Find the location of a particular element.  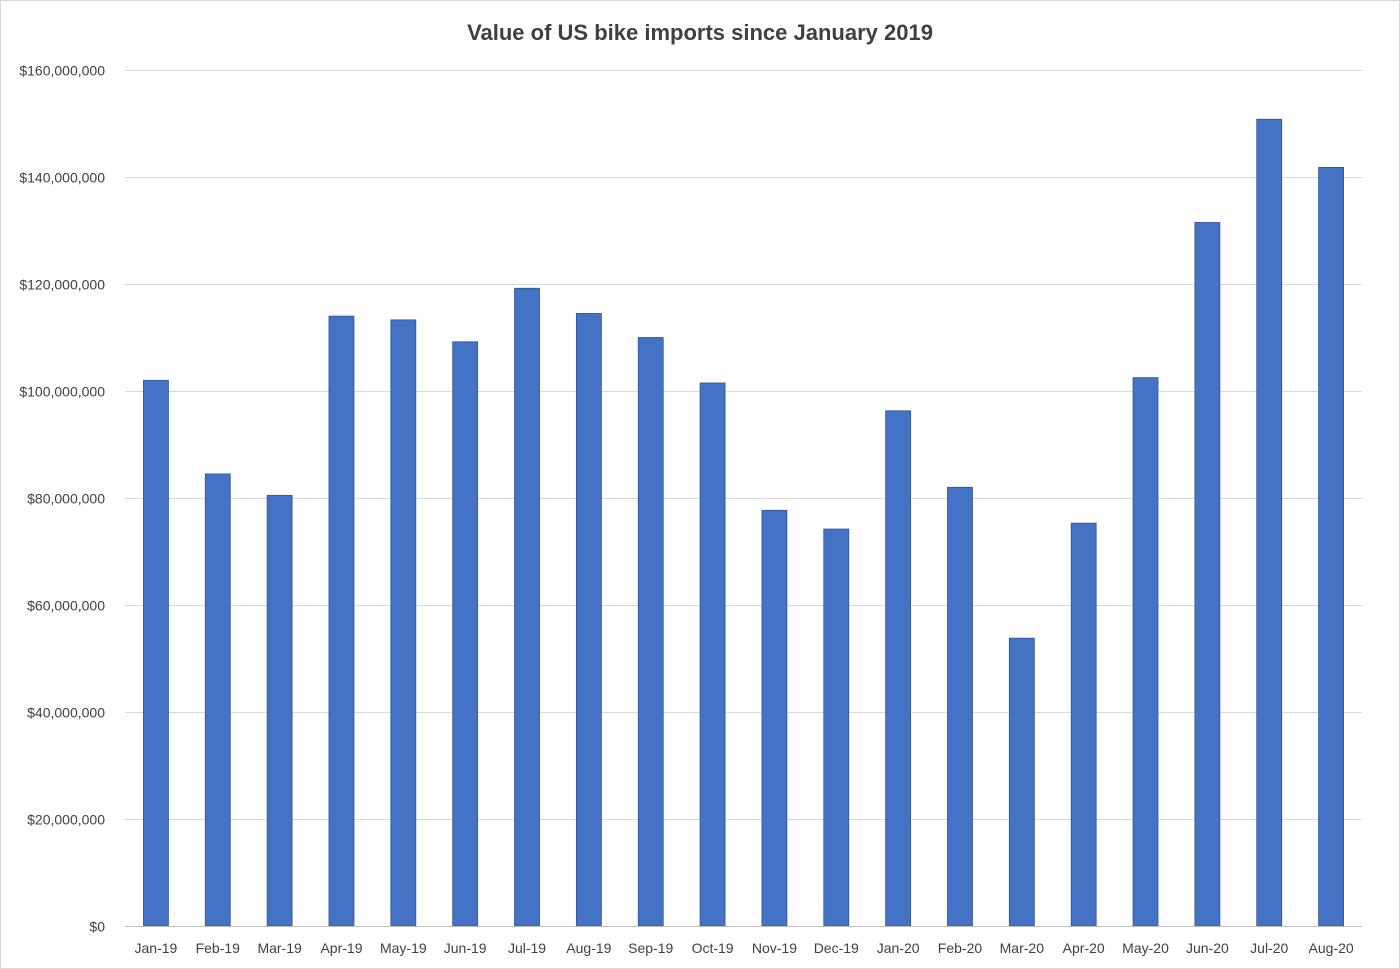

y-tick-label: $40,000,000 is located at coordinates (66, 713).